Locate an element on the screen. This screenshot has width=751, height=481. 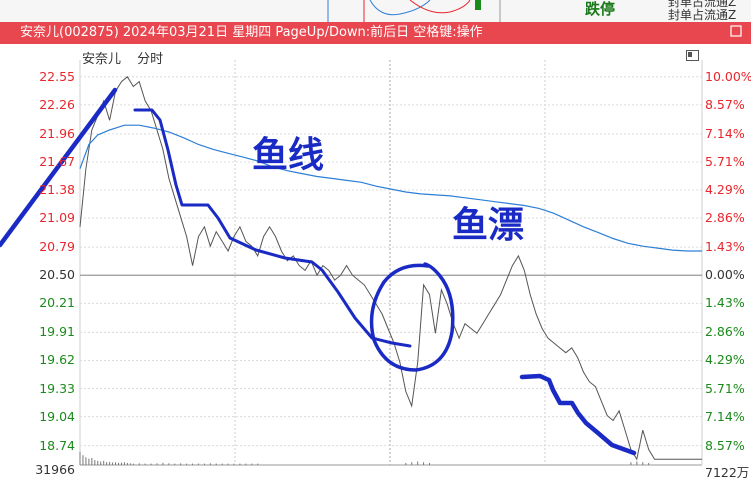
close-icon is located at coordinates (736, 31).